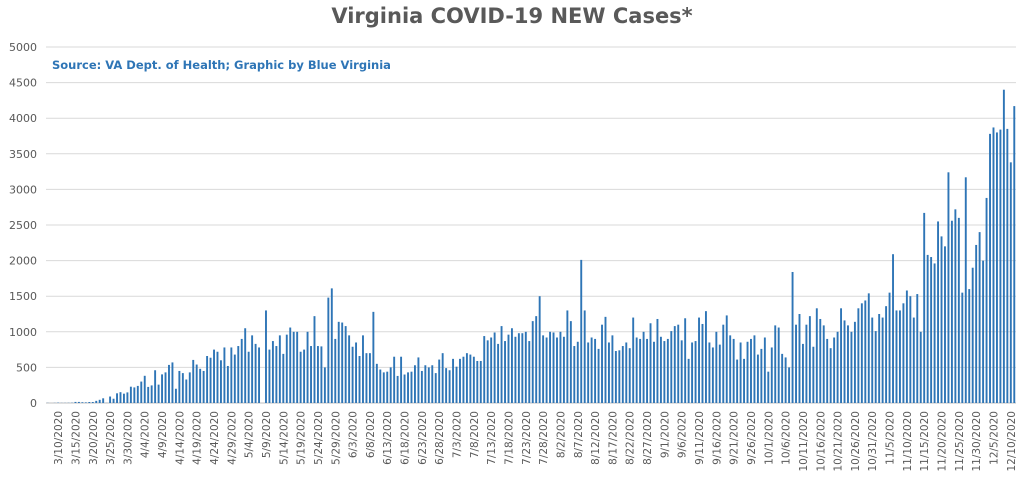 This screenshot has width=1024, height=483. Describe the element at coordinates (683, 434) in the screenshot. I see `x-tick-label: 9/6/2020` at that location.